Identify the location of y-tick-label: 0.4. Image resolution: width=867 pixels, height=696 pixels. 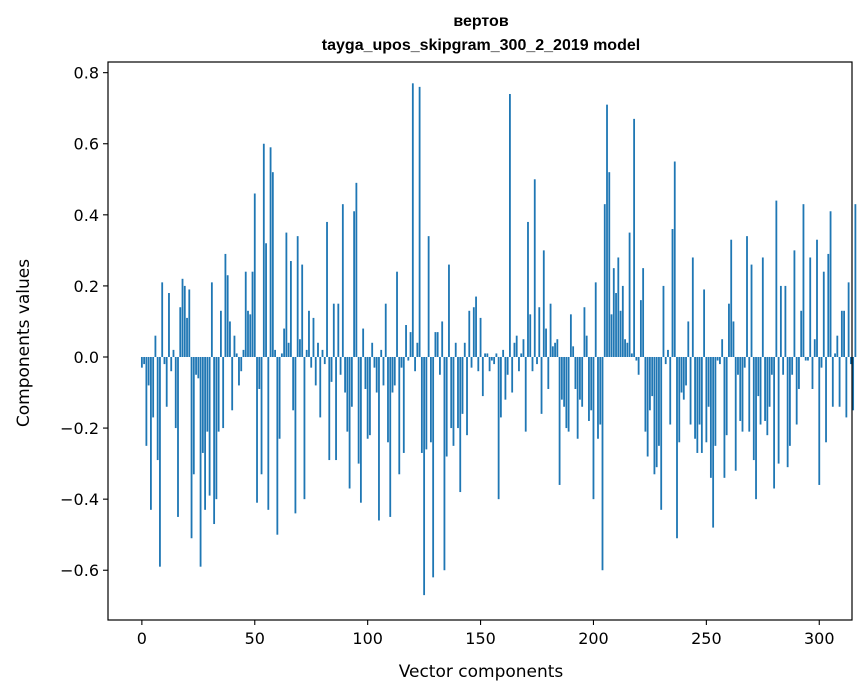
(86, 215).